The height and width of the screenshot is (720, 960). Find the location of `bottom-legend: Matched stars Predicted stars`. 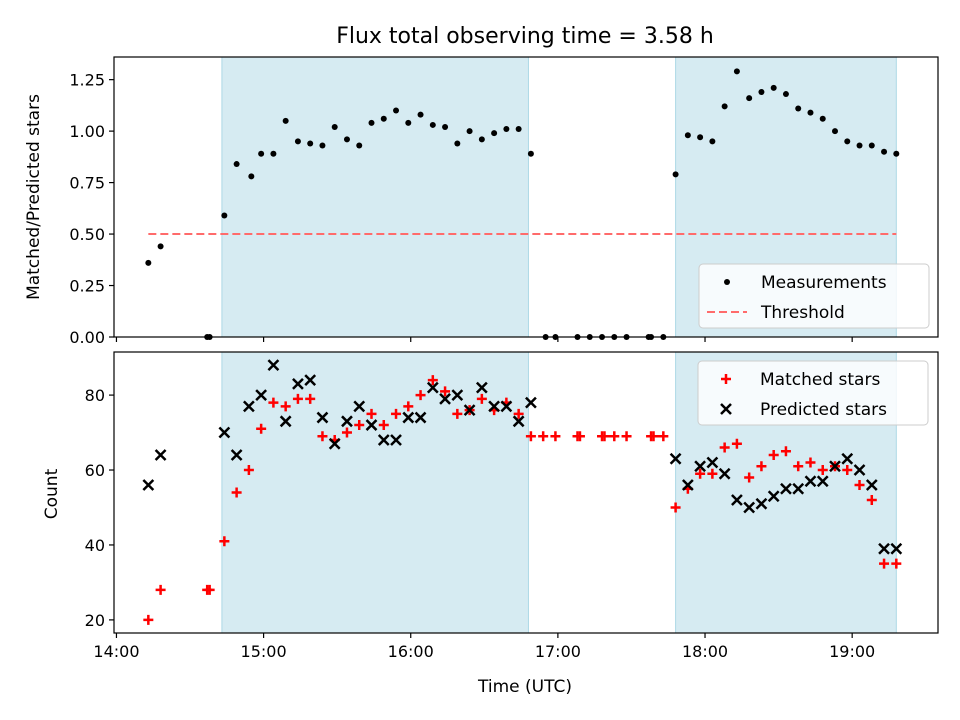

bottom-legend: Matched stars Predicted stars is located at coordinates (813, 393).